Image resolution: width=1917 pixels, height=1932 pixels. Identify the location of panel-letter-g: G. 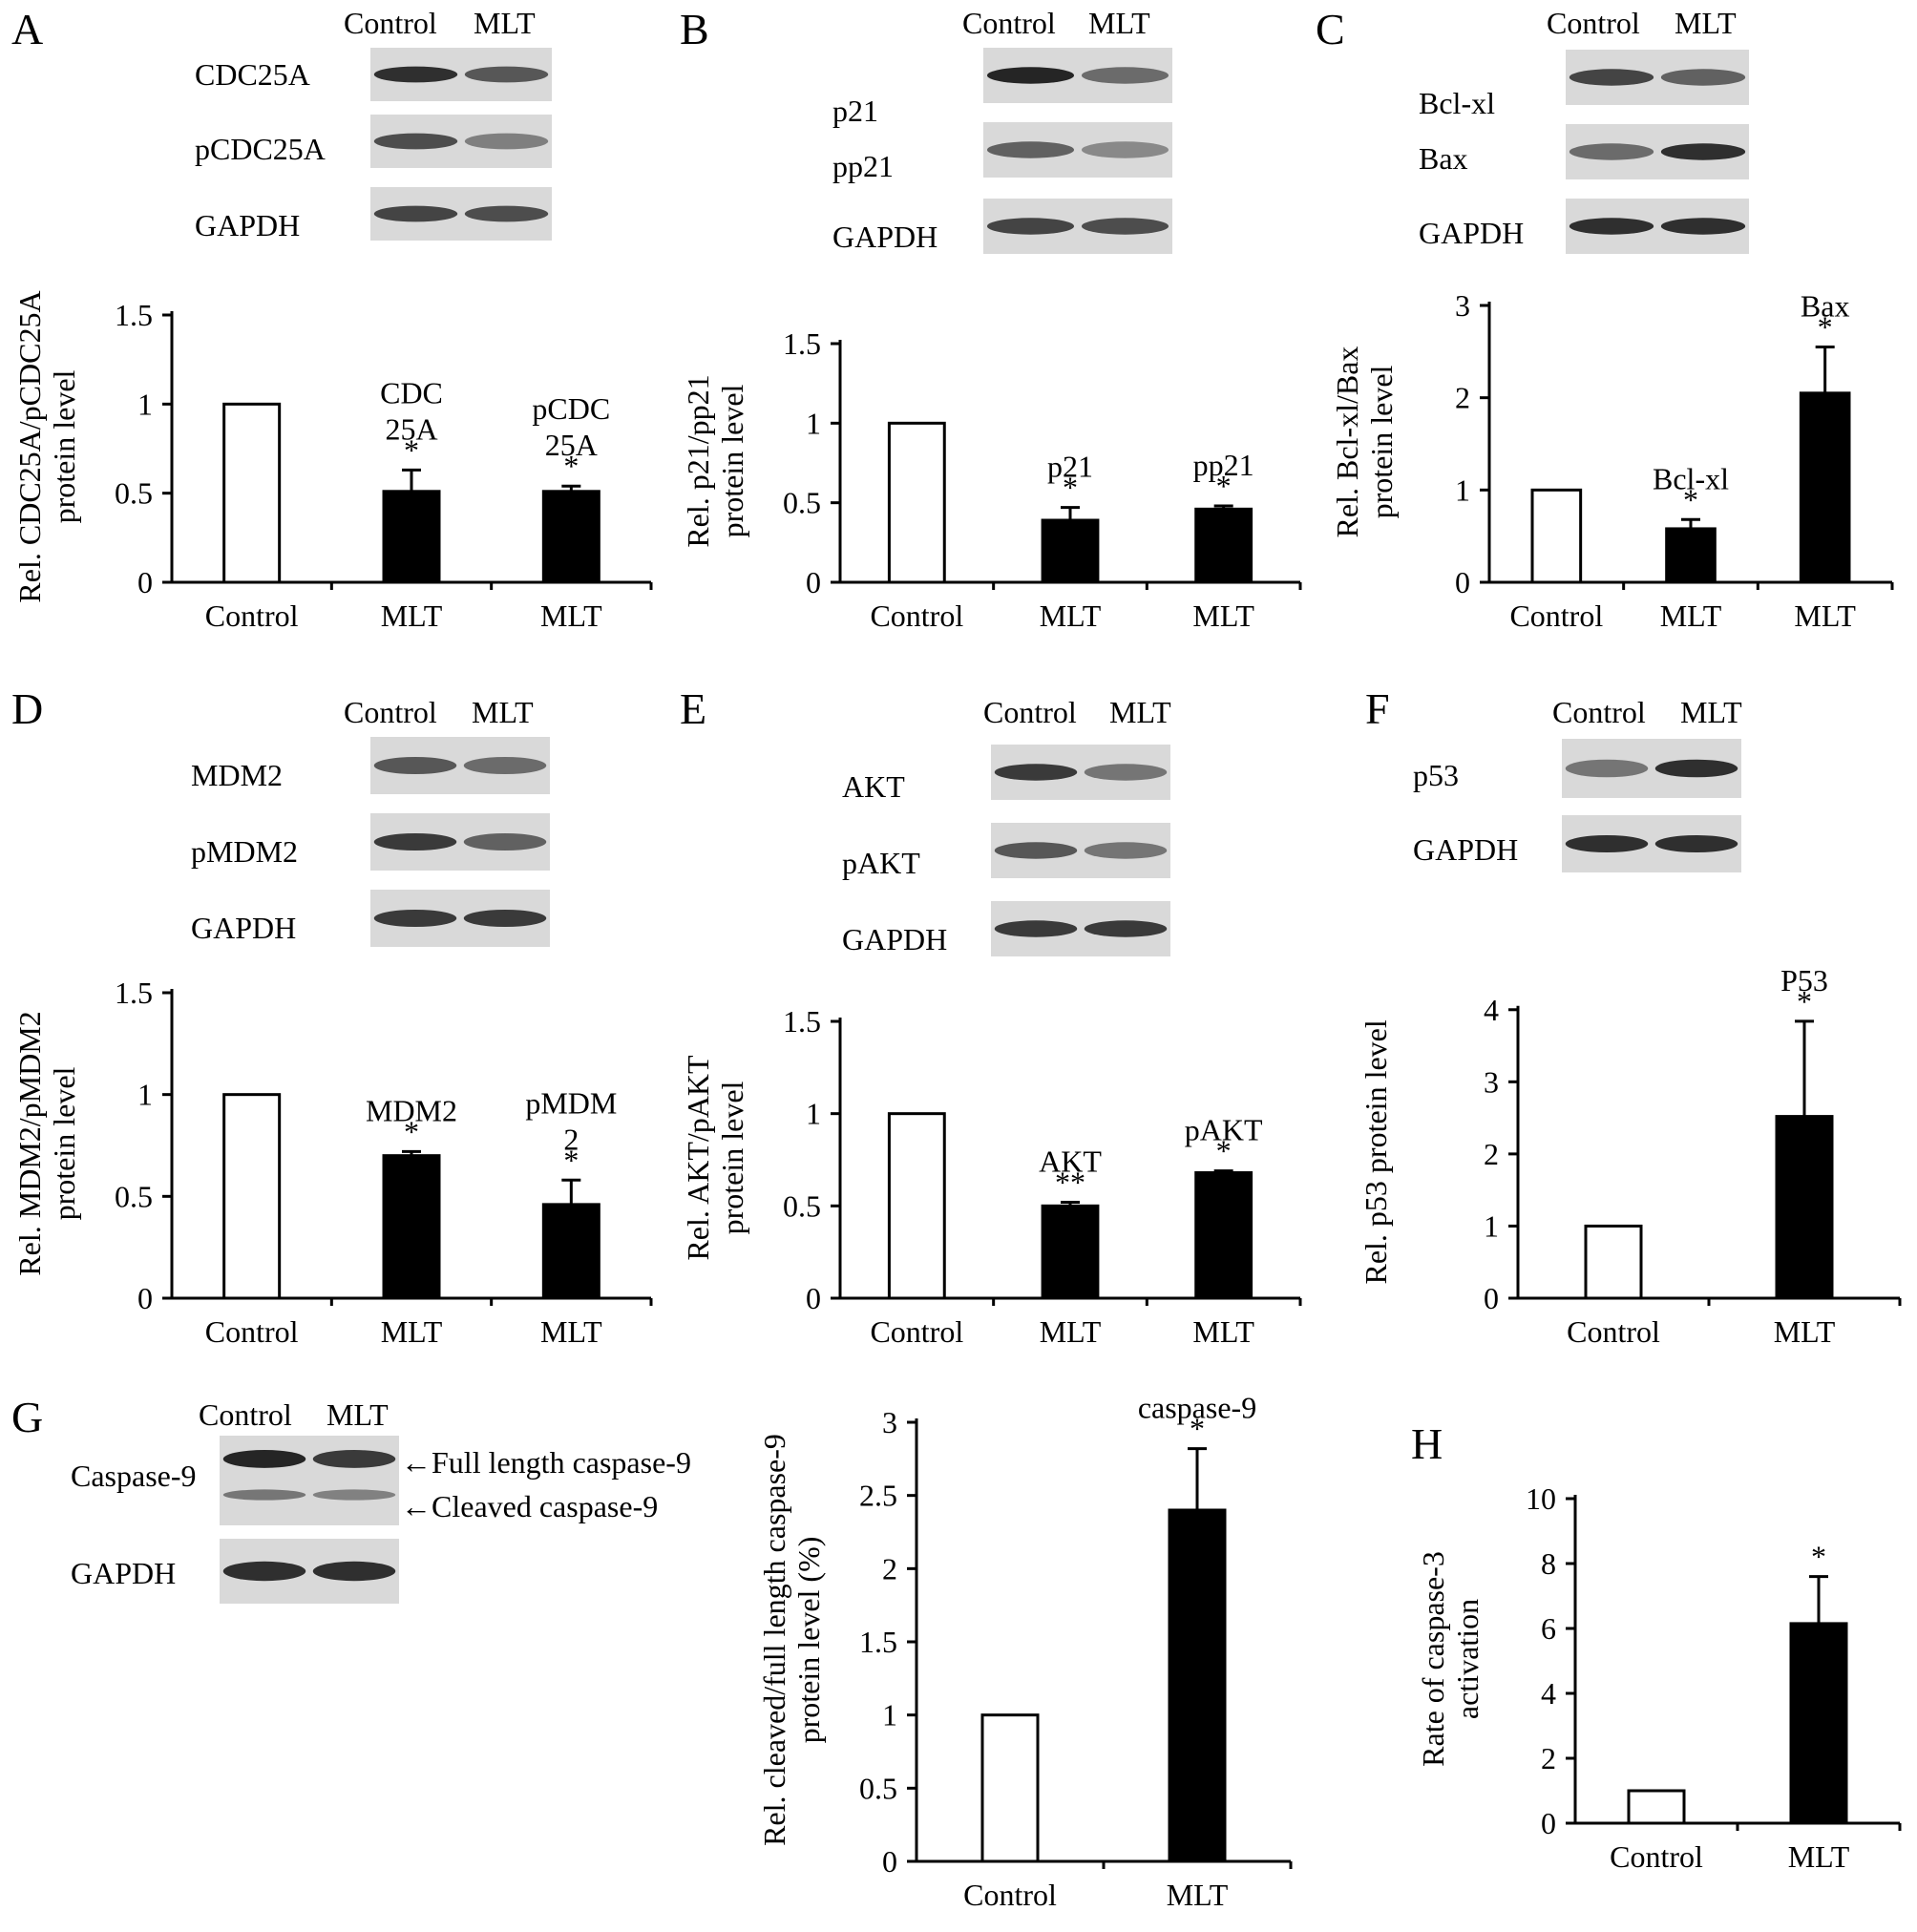
(27, 1417).